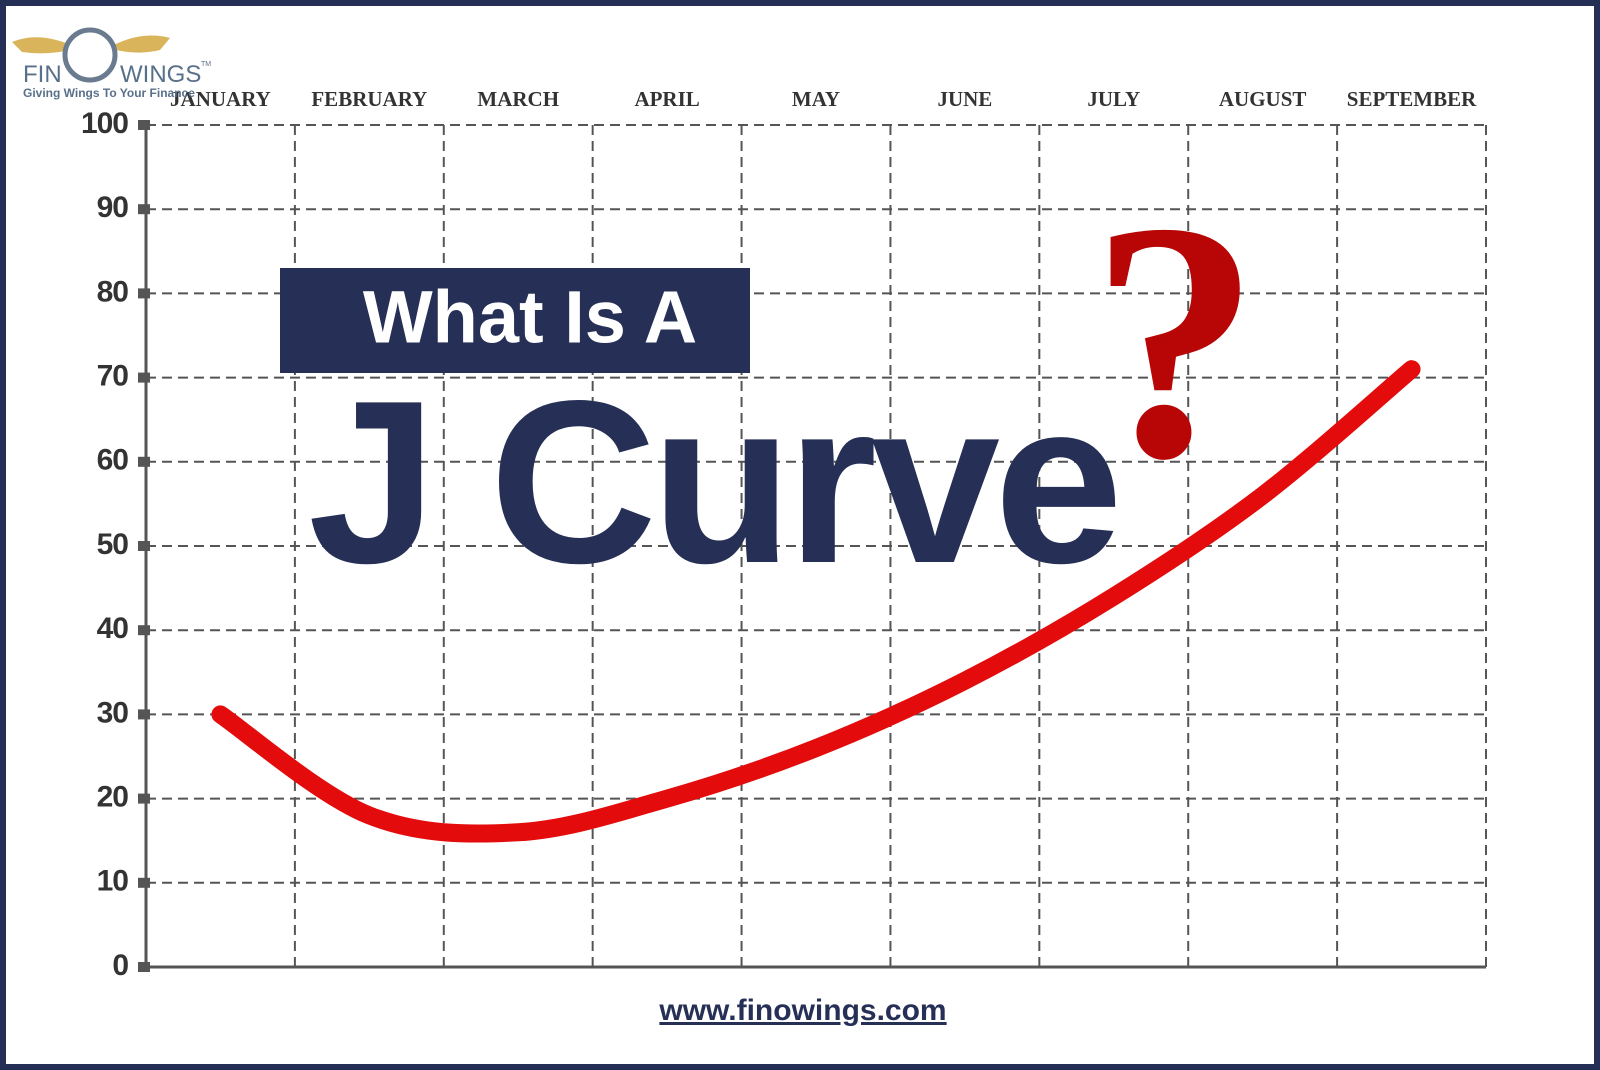 This screenshot has height=1070, width=1600. I want to click on y-tick-label: 100, so click(104, 123).